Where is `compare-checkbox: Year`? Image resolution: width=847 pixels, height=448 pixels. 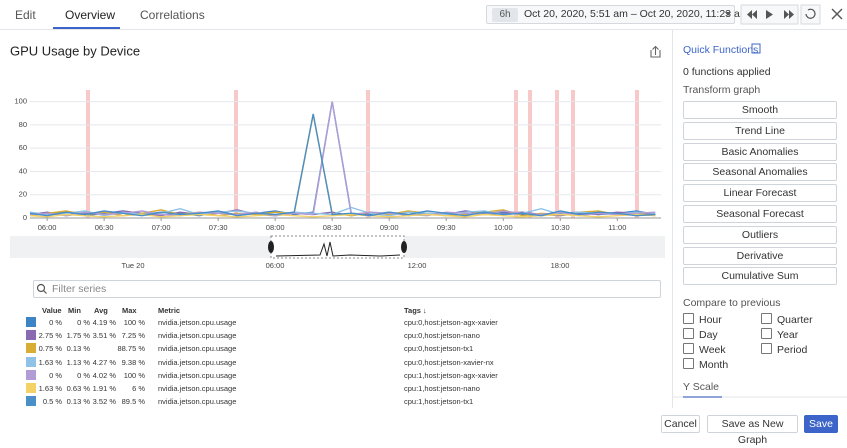 compare-checkbox: Year is located at coordinates (779, 334).